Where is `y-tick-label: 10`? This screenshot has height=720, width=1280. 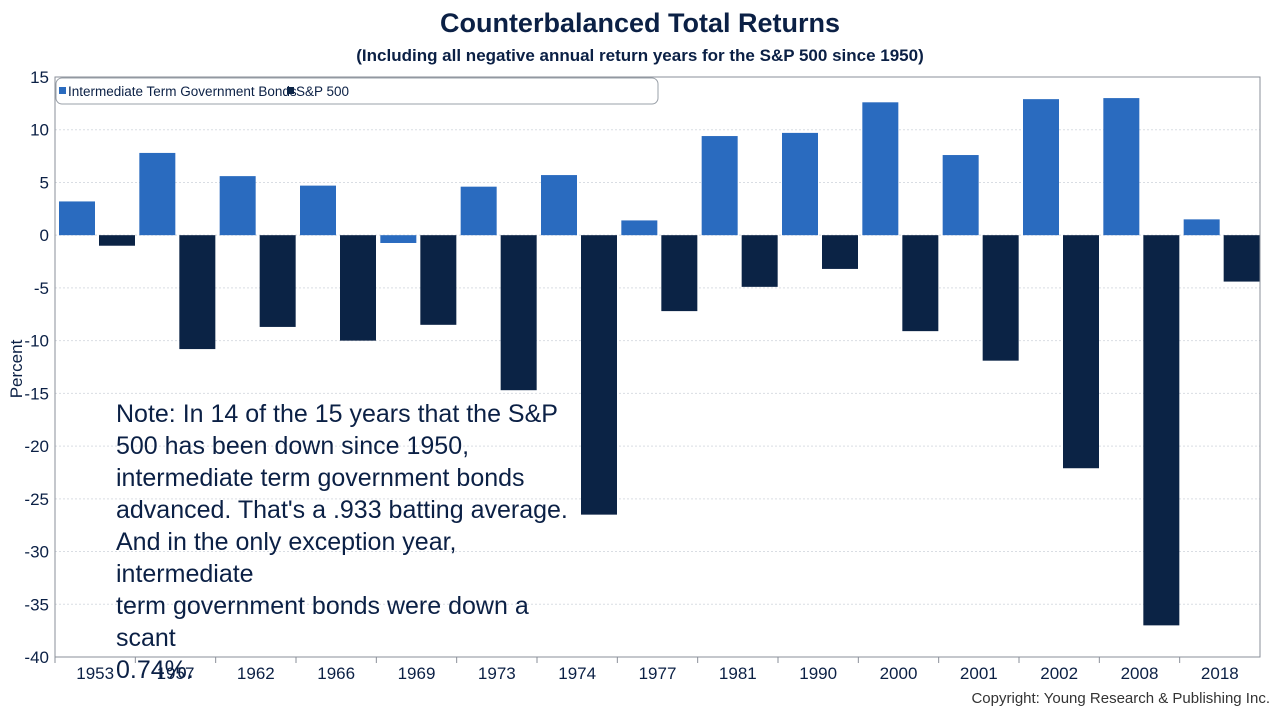 y-tick-label: 10 is located at coordinates (39, 130).